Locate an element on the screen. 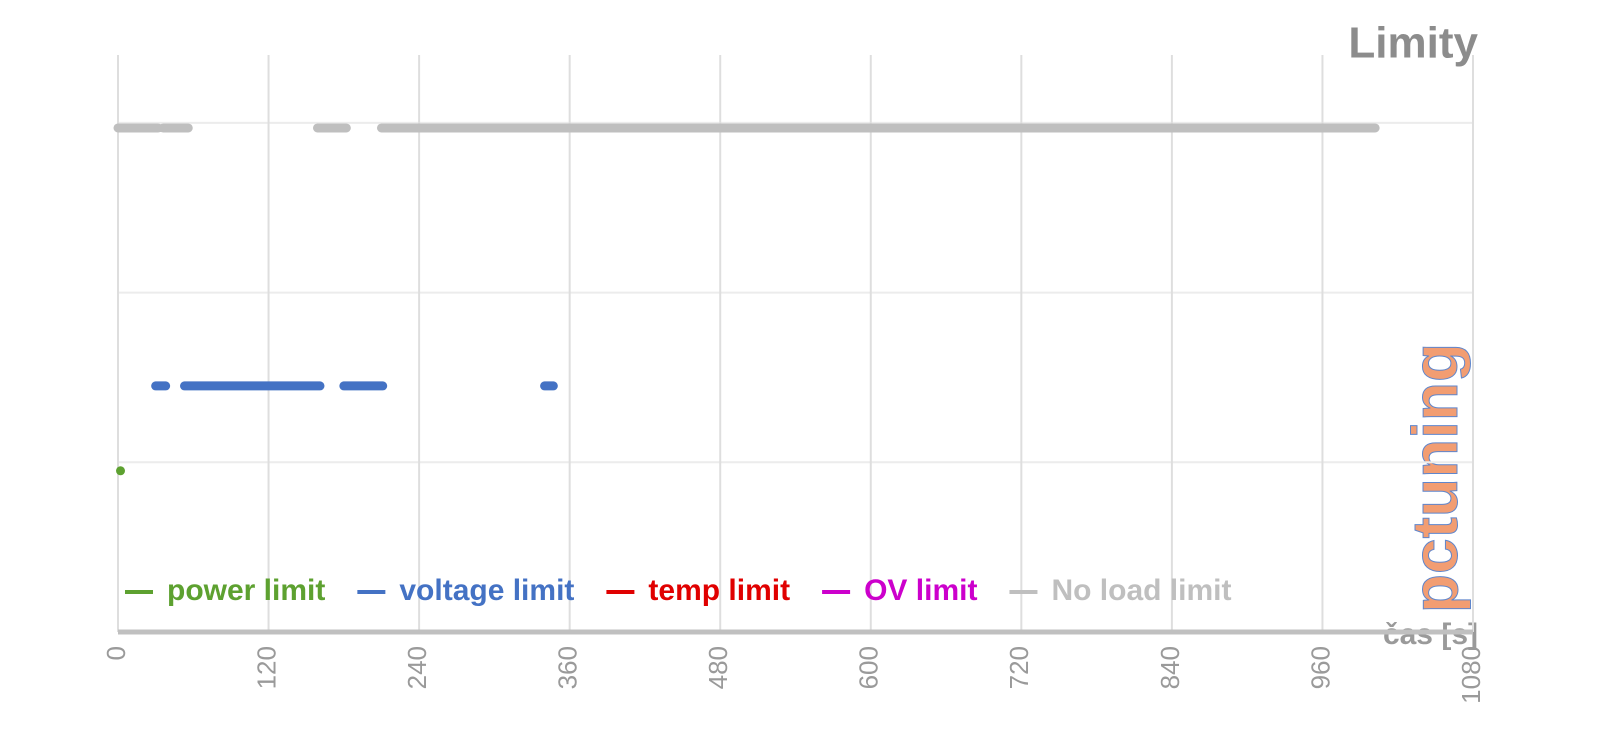 This screenshot has width=1600, height=745. x-tick-label: 1080 is located at coordinates (1471, 675).